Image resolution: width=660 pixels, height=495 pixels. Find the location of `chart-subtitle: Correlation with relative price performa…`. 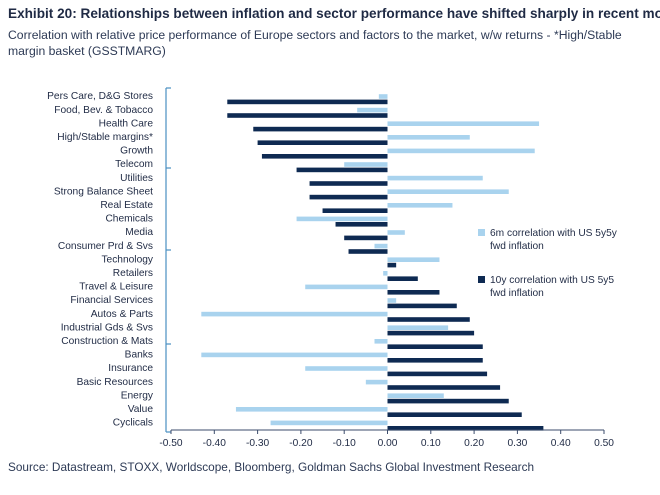

chart-subtitle: Correlation with relative price performa… is located at coordinates (315, 43).